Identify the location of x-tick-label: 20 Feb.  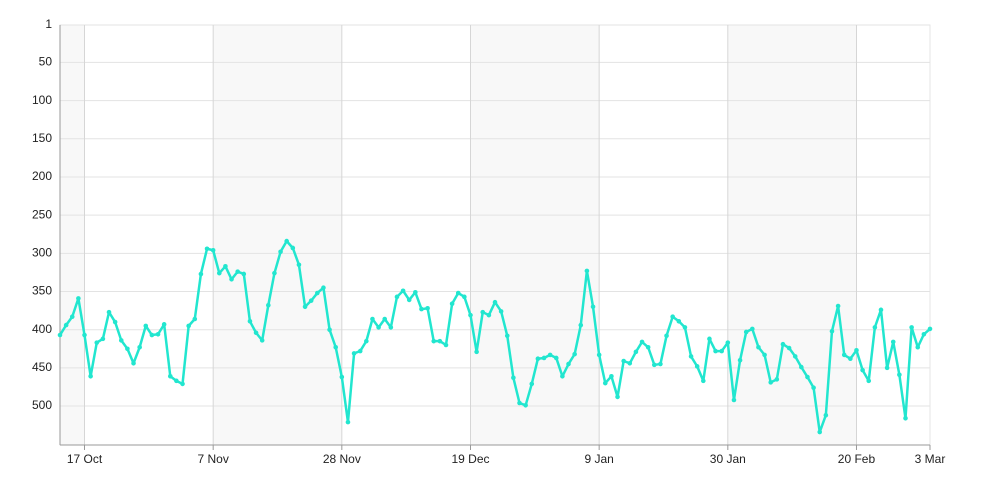
(857, 459).